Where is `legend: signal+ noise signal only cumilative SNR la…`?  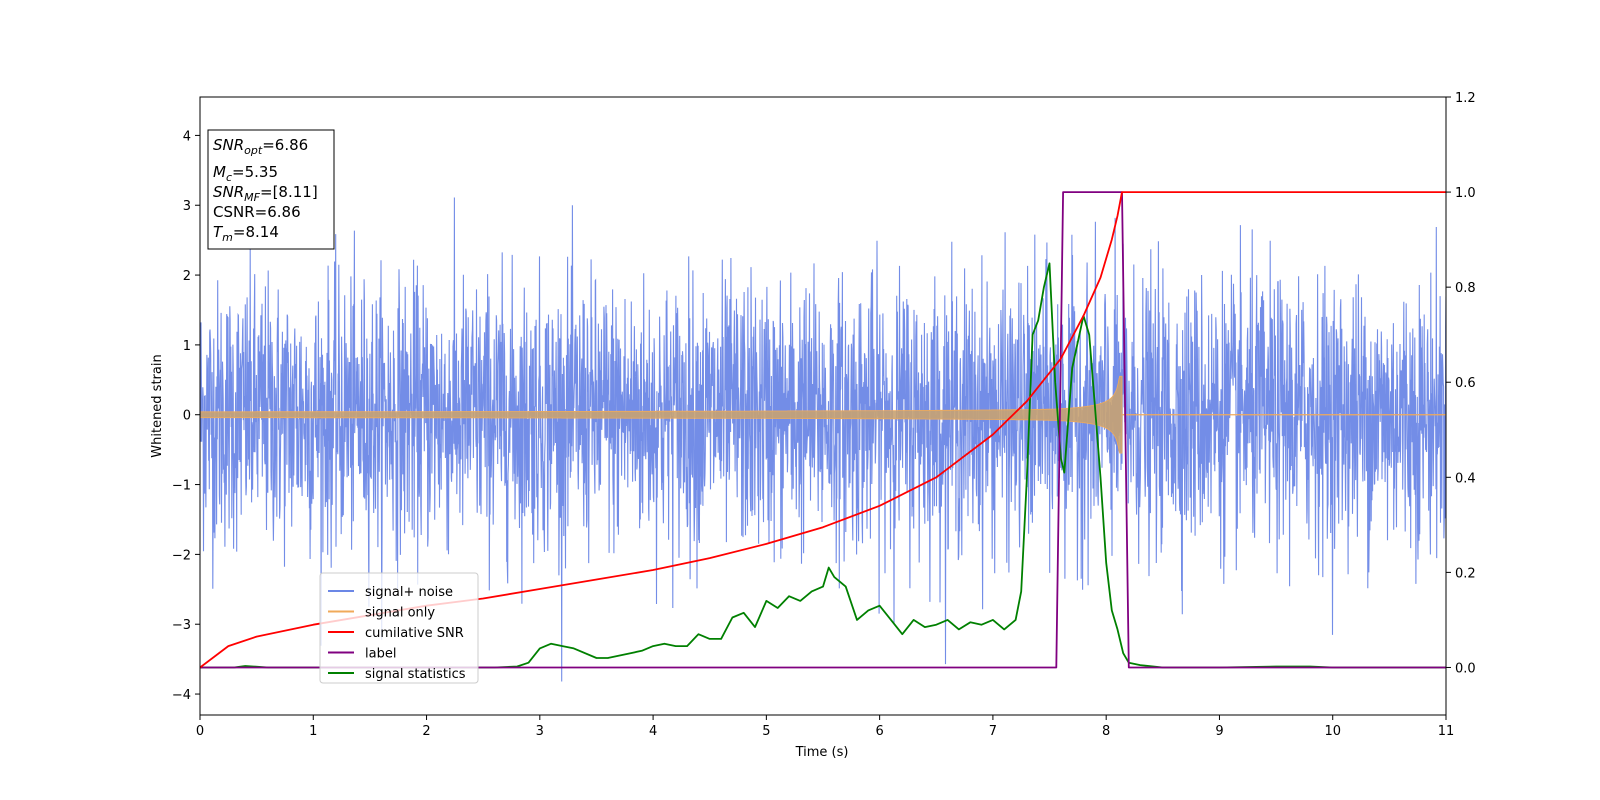 legend: signal+ noise signal only cumilative SNR la… is located at coordinates (399, 628).